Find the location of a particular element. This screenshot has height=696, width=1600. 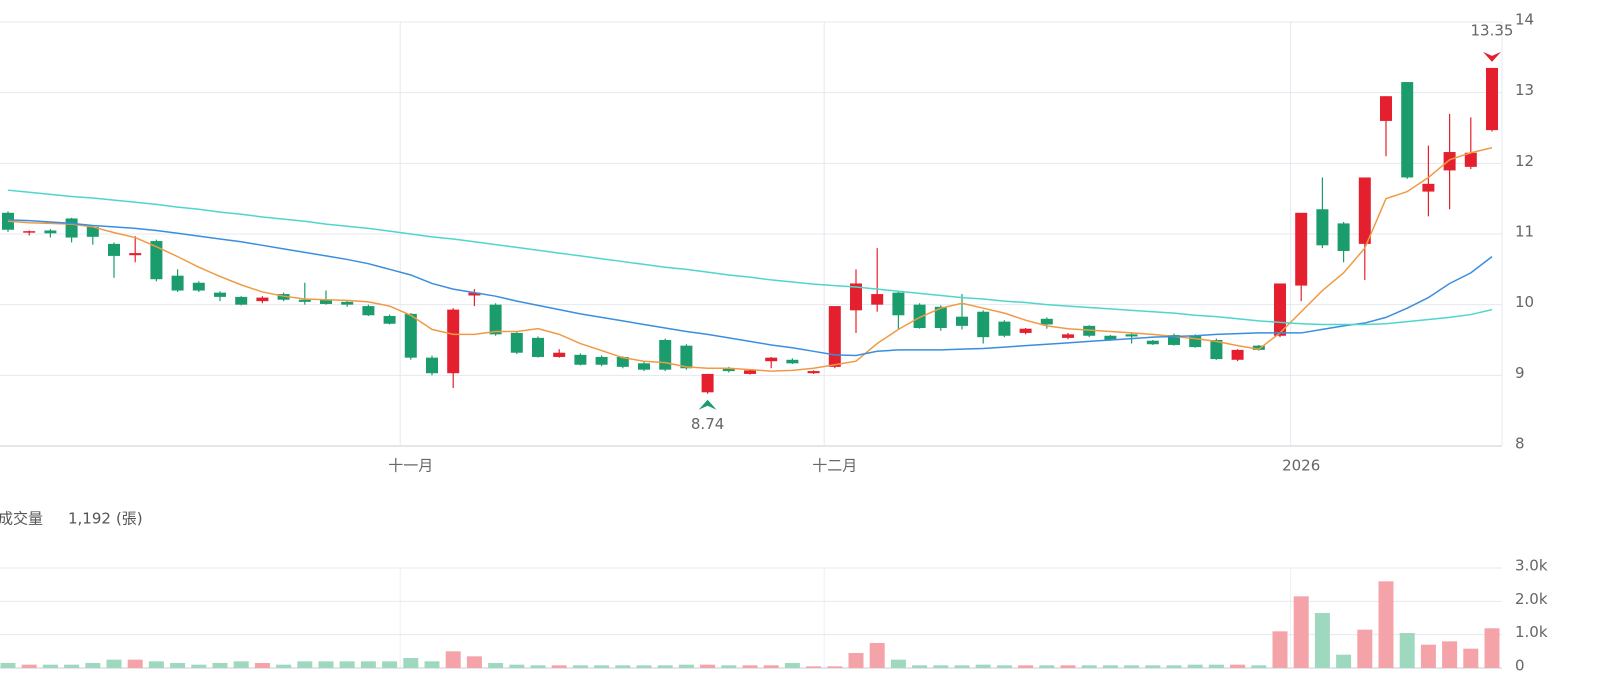

y-tick-label: 9 is located at coordinates (1520, 373).